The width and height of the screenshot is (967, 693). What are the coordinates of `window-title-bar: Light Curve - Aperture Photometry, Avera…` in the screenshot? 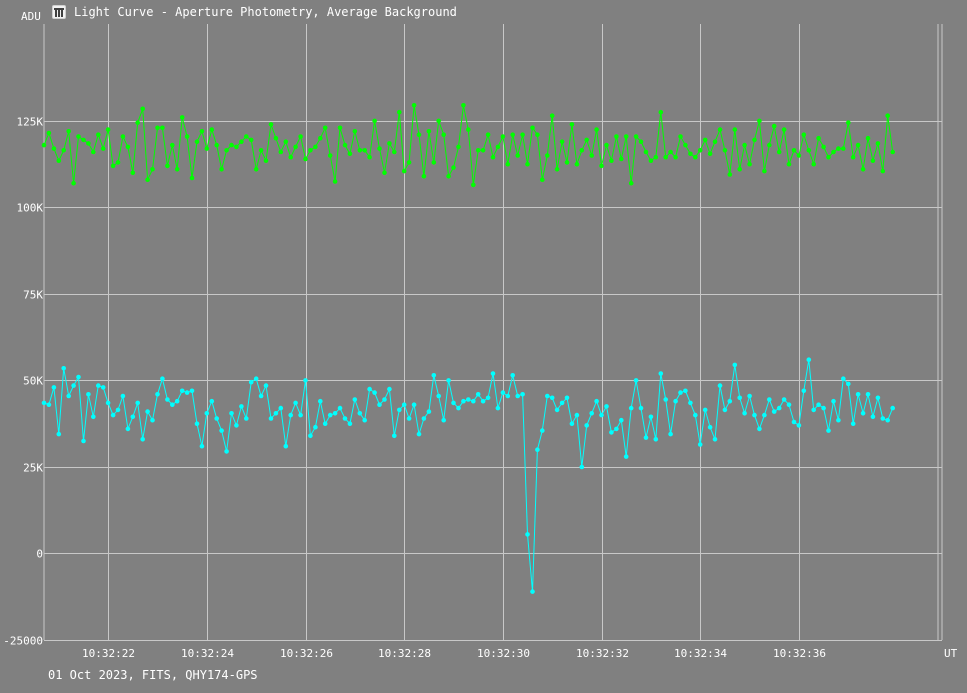 It's located at (254, 12).